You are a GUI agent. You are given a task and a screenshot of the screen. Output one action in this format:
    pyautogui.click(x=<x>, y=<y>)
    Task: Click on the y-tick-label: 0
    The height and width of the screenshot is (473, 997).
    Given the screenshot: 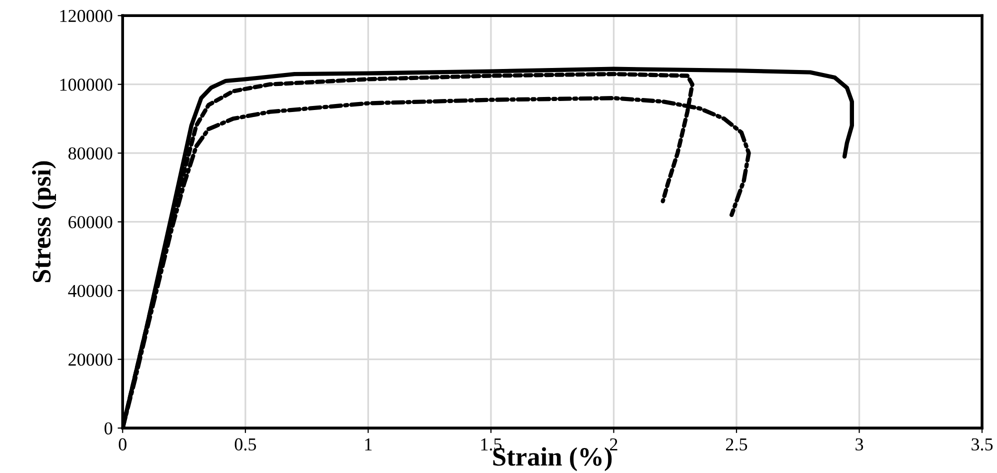 What is the action you would take?
    pyautogui.click(x=108, y=428)
    